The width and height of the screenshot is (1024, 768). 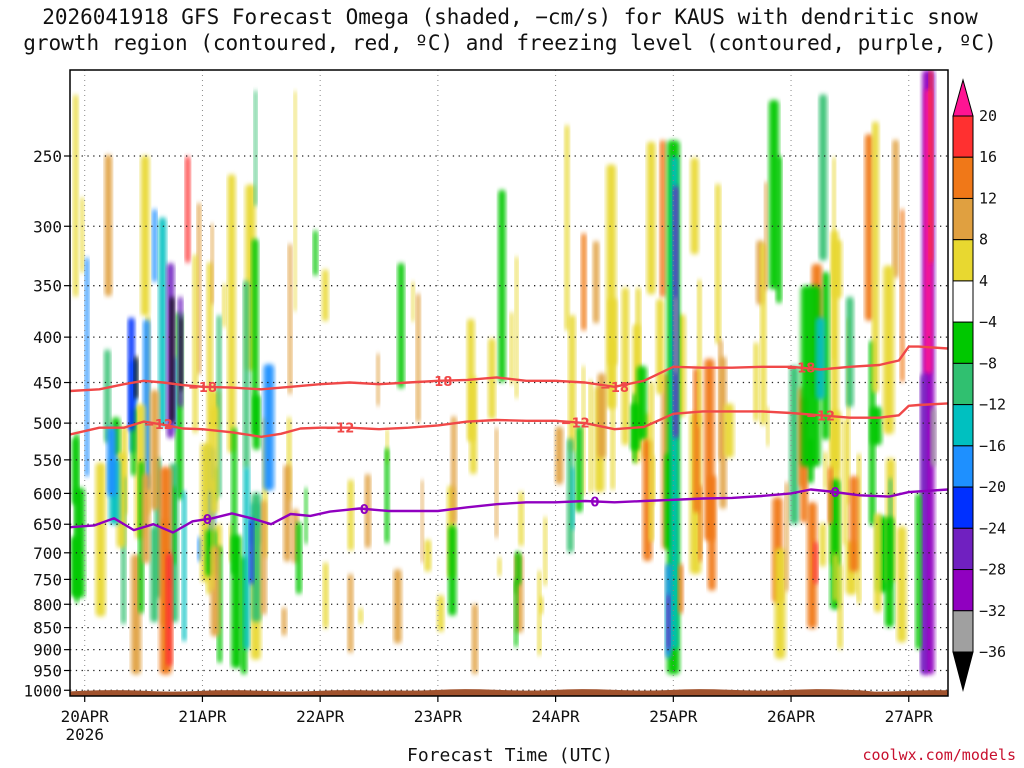 What do you see at coordinates (42, 690) in the screenshot?
I see `y-tick-label: 1000` at bounding box center [42, 690].